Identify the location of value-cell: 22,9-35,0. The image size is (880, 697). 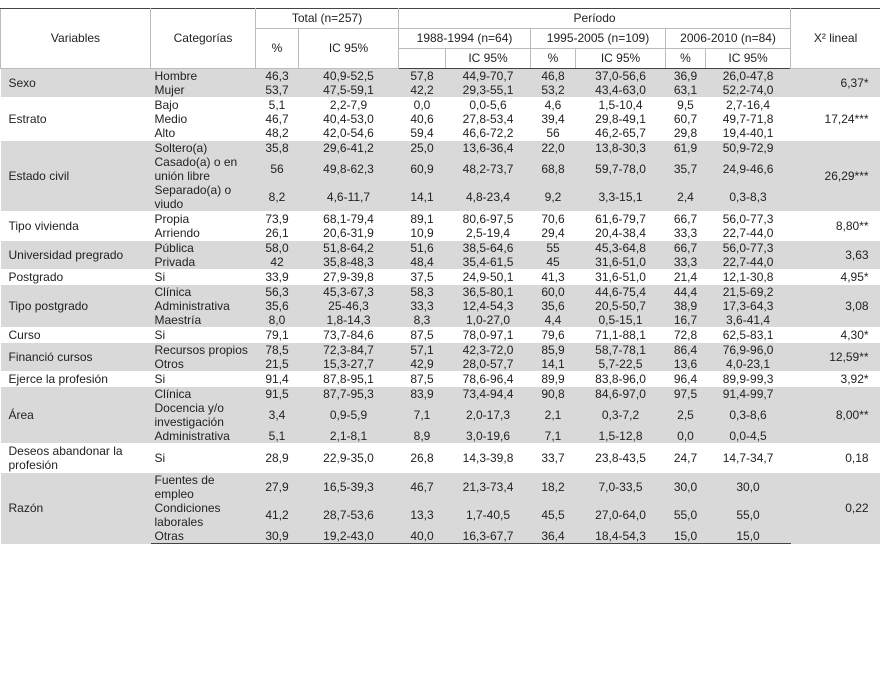
(349, 458).